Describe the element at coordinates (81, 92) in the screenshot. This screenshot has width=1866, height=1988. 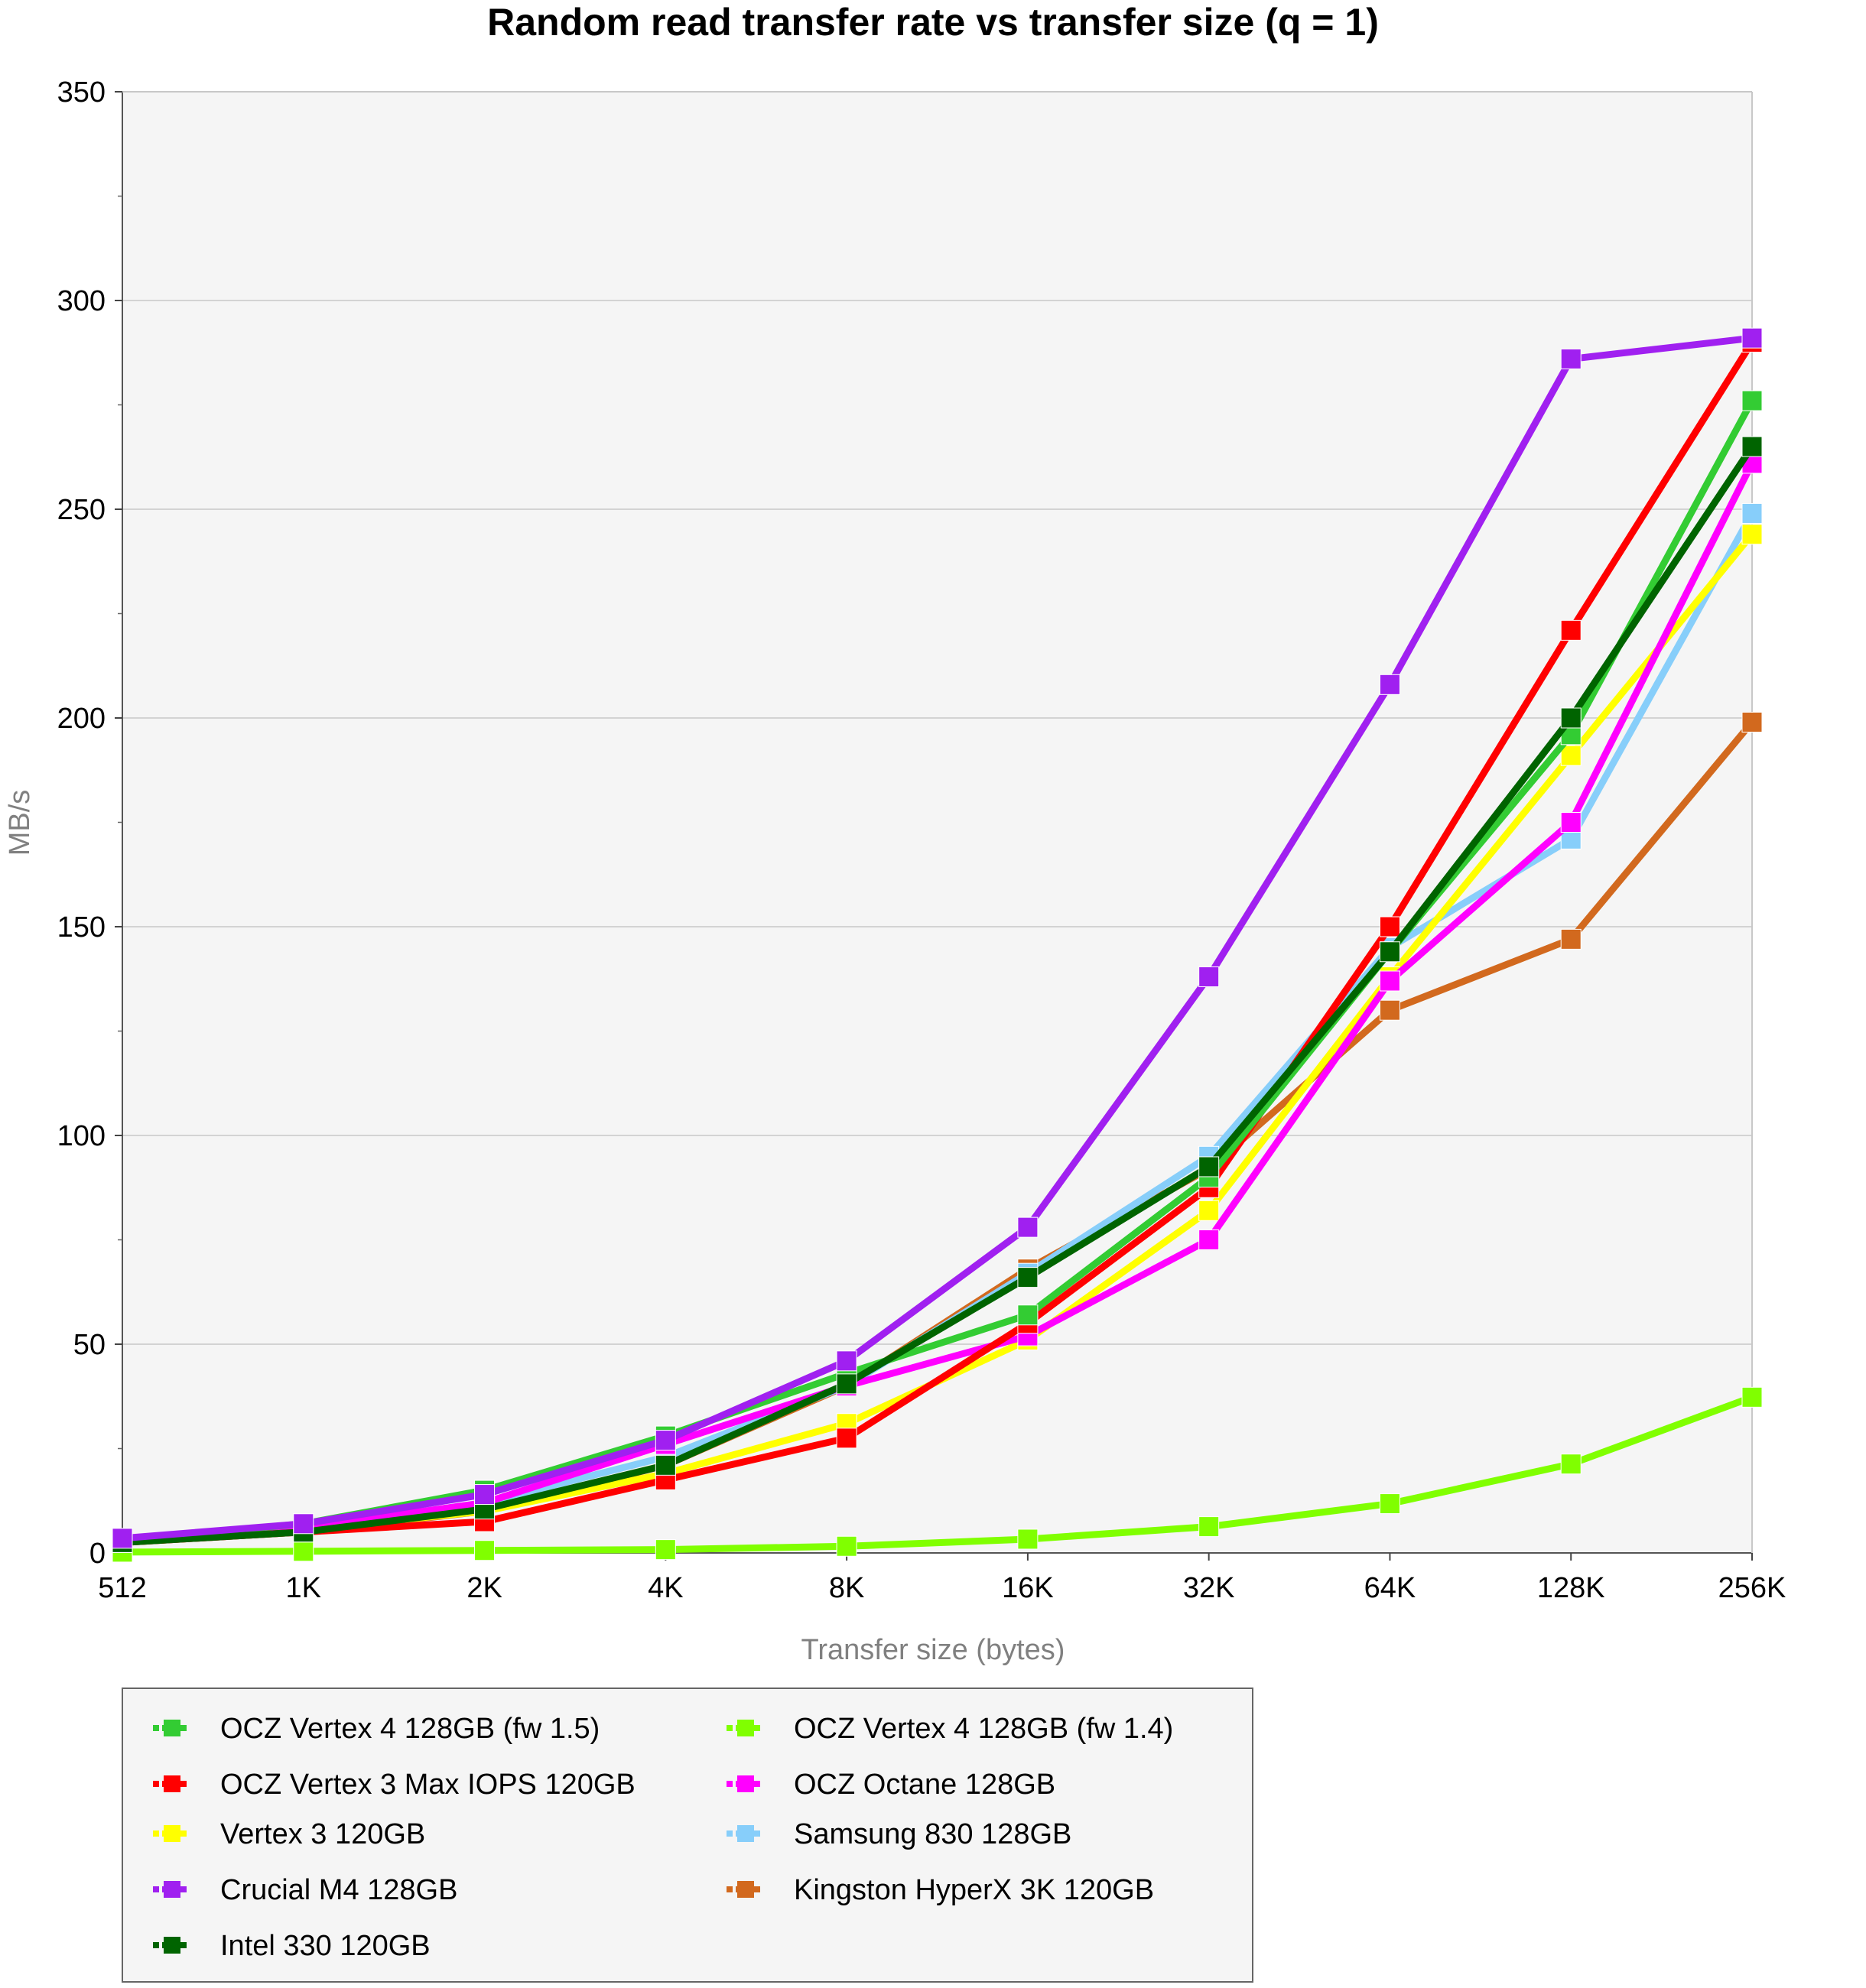
I see `y-tick-label: 350` at that location.